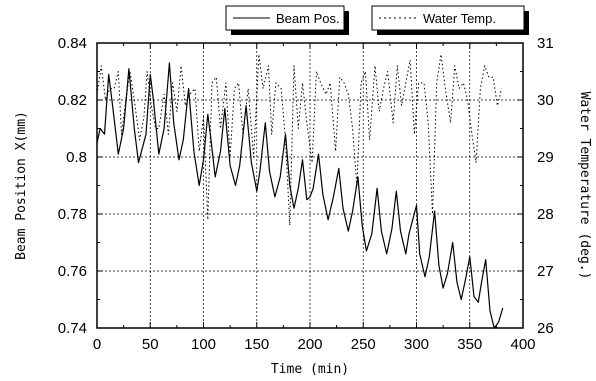  I want to click on x-tick-label: 0, so click(97, 344).